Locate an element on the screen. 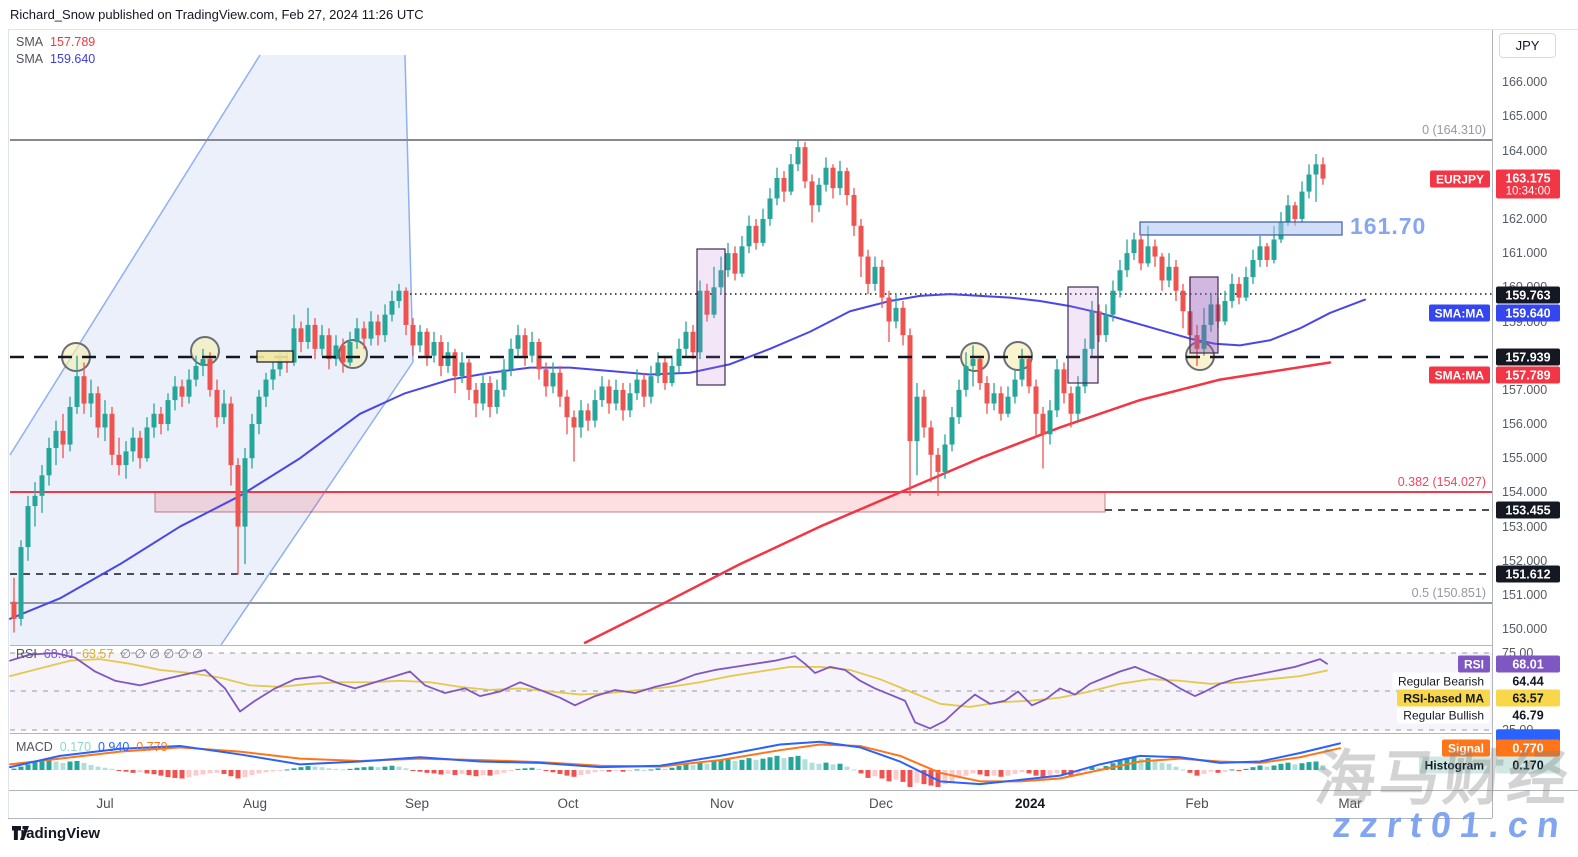  rsi-legend: RSI 68.01 63.57 ∅ ∅ ∅ ∅ ∅ ∅ is located at coordinates (109, 653).